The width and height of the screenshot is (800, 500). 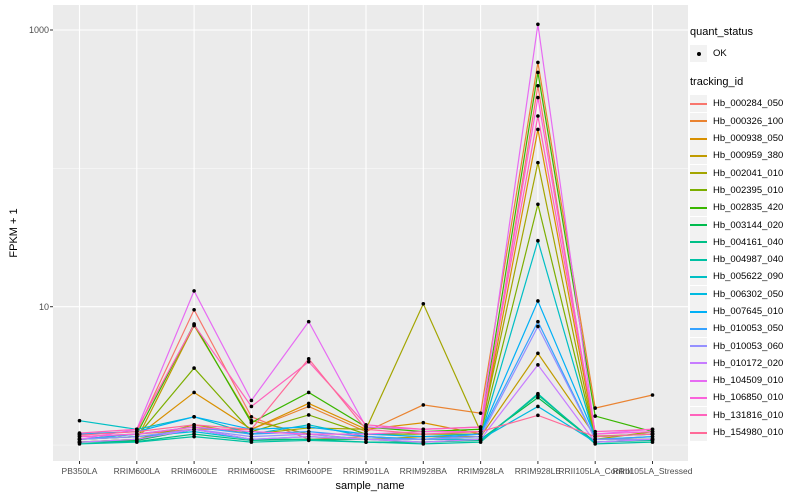 I want to click on legend-item-tracking-id: Hb_000326_100, so click(x=744, y=121).